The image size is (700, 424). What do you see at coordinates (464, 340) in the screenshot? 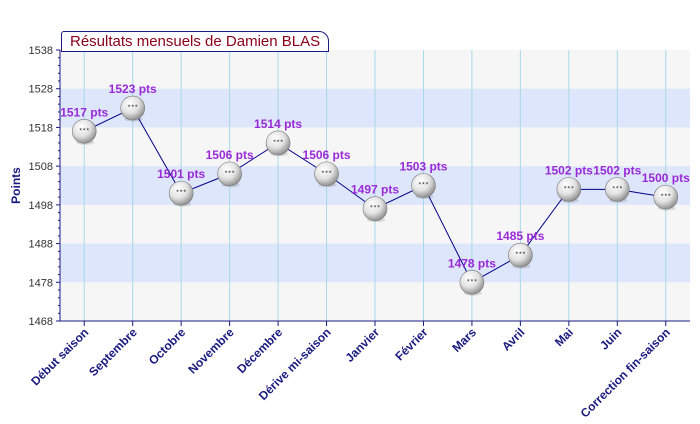
I see `x-tick-label: Mars` at bounding box center [464, 340].